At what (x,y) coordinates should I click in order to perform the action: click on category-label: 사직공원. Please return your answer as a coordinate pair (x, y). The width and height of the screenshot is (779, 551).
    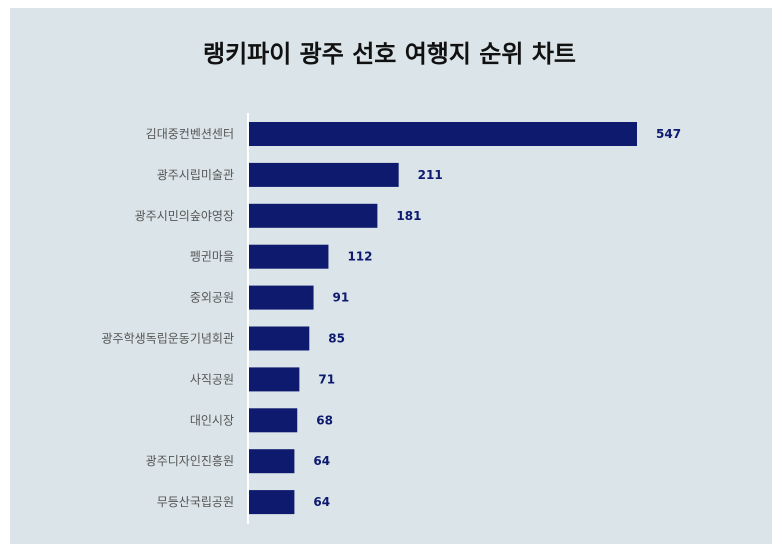
    Looking at the image, I should click on (212, 379).